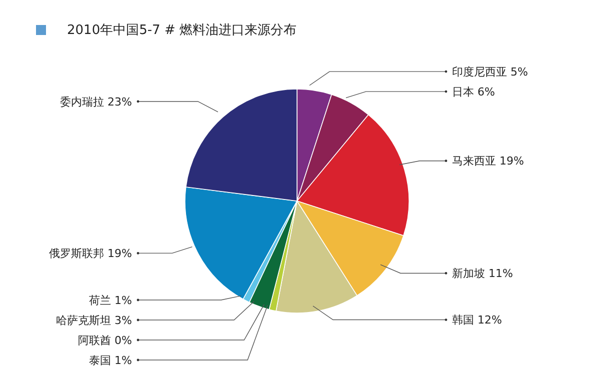  What do you see at coordinates (181, 30) in the screenshot?
I see `chart-title: 2010年中国5-7 # 燃料油进口来源分布` at bounding box center [181, 30].